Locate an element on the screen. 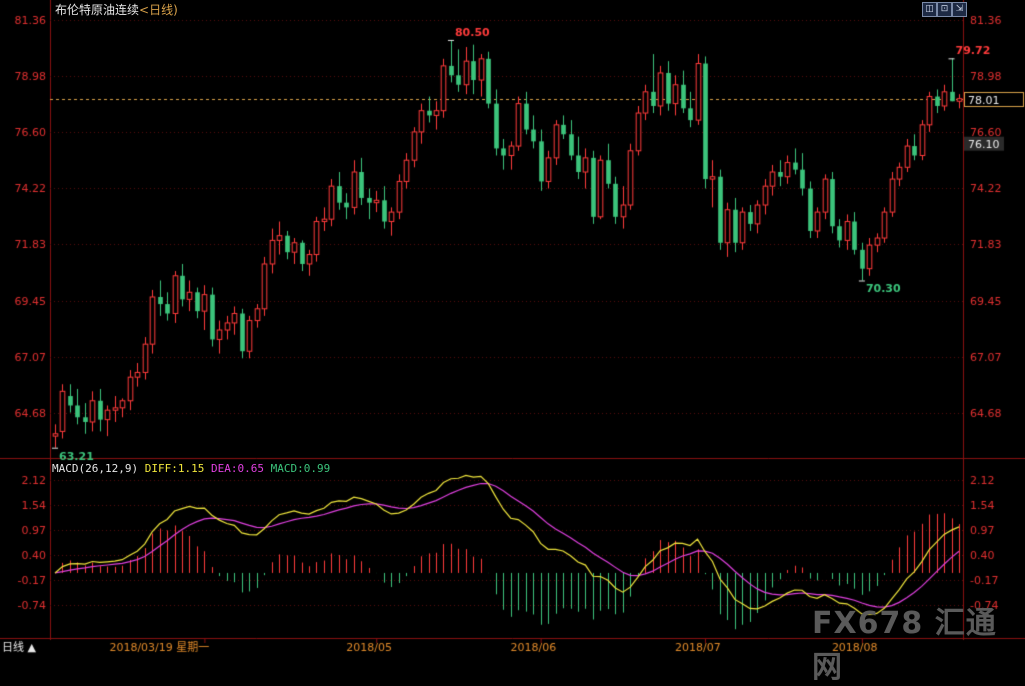 The width and height of the screenshot is (1025, 686). chart-title: 布伦特原油连续<日线) is located at coordinates (116, 9).